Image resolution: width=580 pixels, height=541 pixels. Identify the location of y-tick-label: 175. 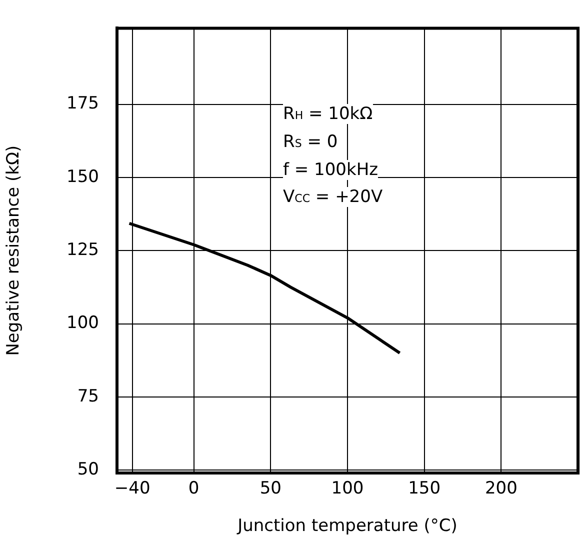
(82, 104).